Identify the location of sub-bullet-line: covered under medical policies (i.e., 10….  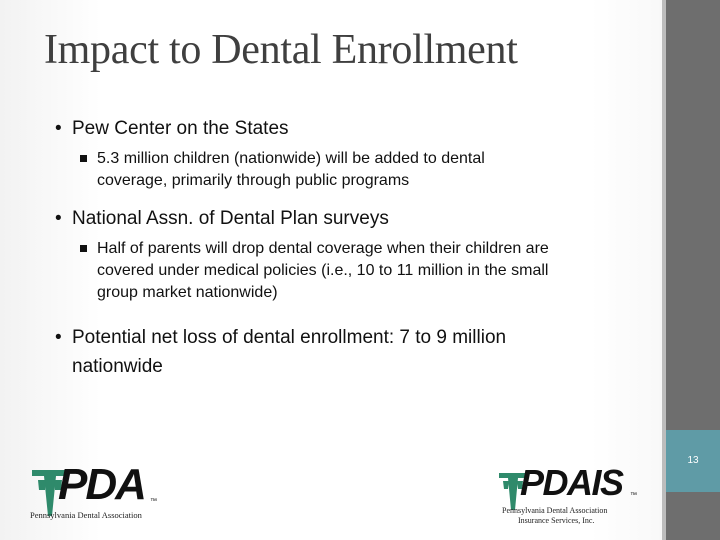
(323, 270).